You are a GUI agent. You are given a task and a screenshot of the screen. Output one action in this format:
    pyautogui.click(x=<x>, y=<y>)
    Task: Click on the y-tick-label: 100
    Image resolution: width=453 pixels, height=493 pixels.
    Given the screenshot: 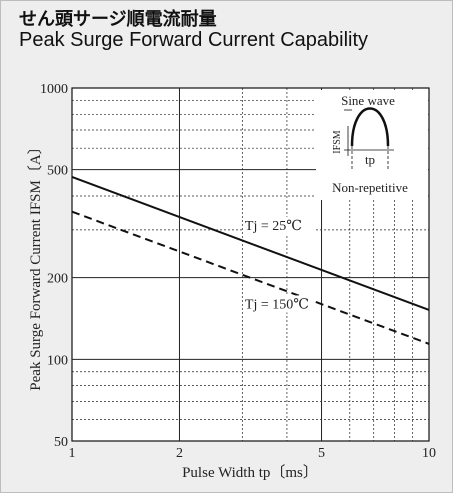 What is the action you would take?
    pyautogui.click(x=57, y=360)
    